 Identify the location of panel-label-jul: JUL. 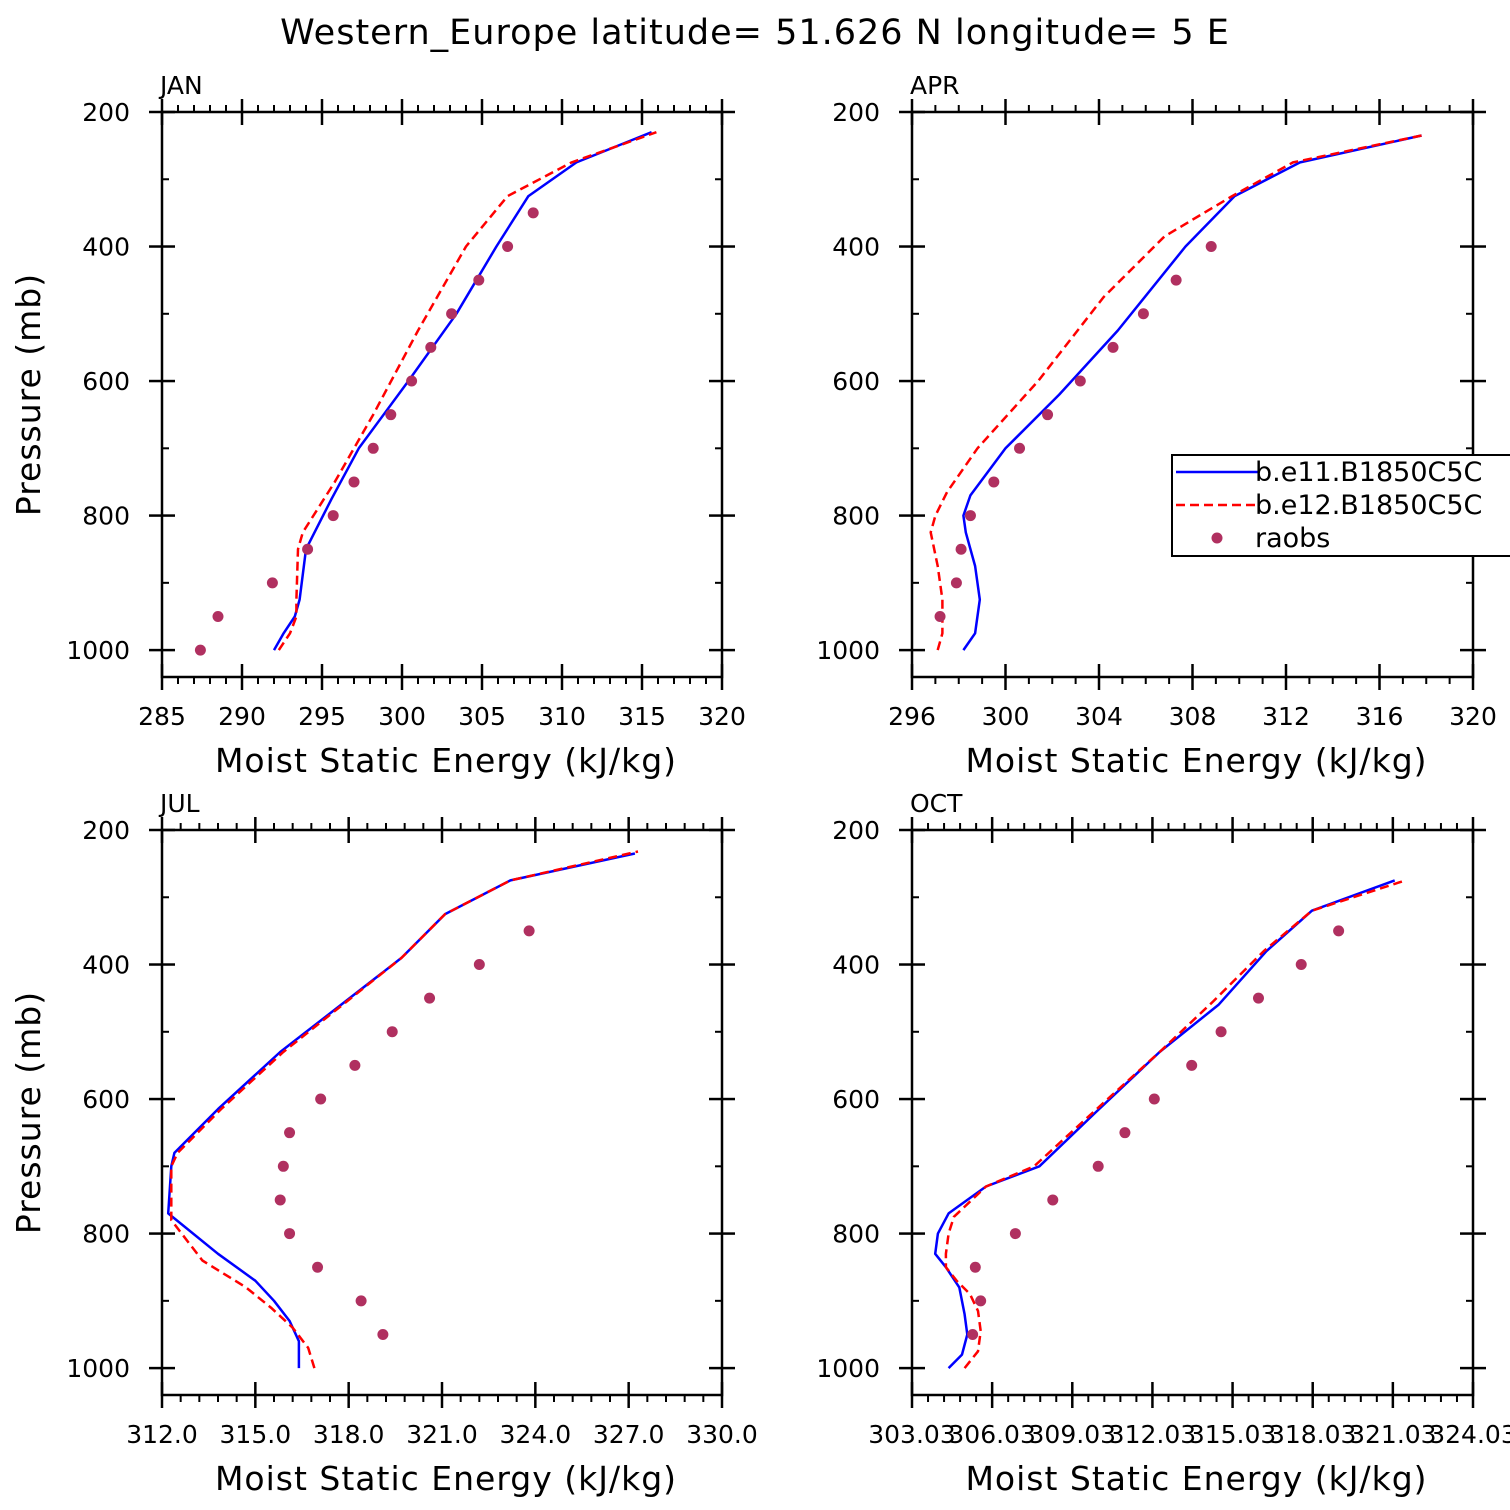
(179, 803).